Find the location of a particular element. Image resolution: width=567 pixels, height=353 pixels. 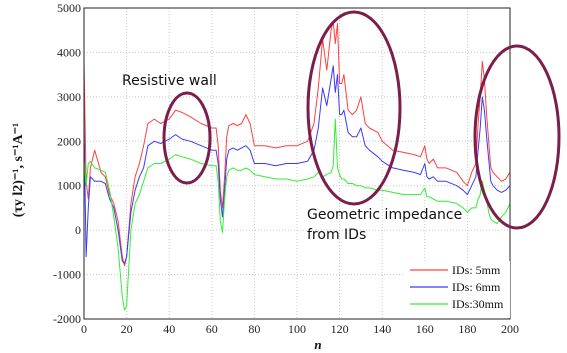

x-tick-label: 40 is located at coordinates (169, 329).